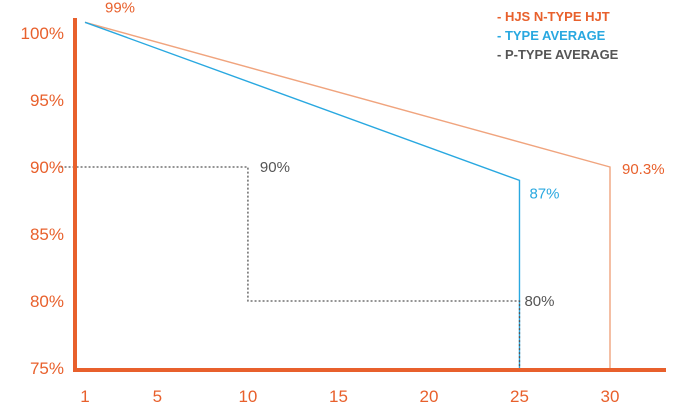 This screenshot has height=410, width=676. I want to click on x-tick-label: 10, so click(247, 396).